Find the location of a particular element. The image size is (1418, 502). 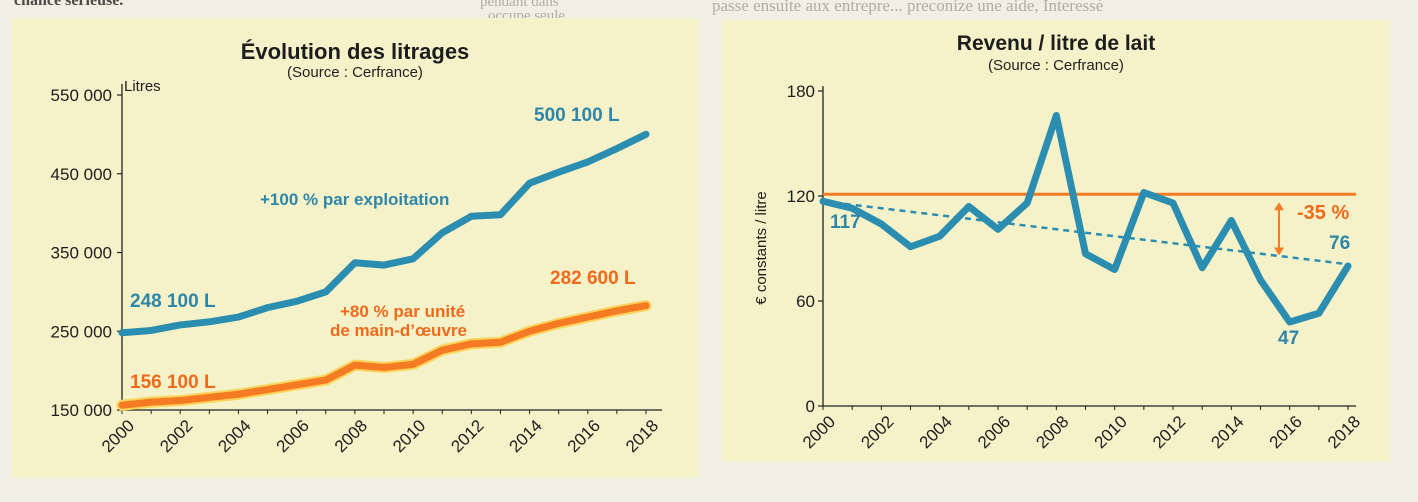

decline-percent-label: -35 % is located at coordinates (1323, 213).